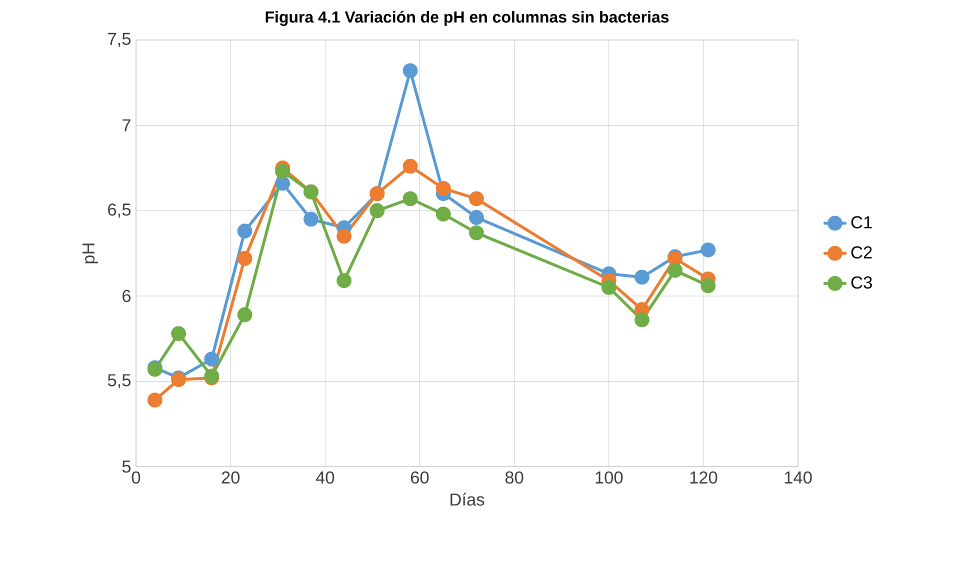 The image size is (956, 580). Describe the element at coordinates (136, 477) in the screenshot. I see `x-tick-label: 0` at that location.